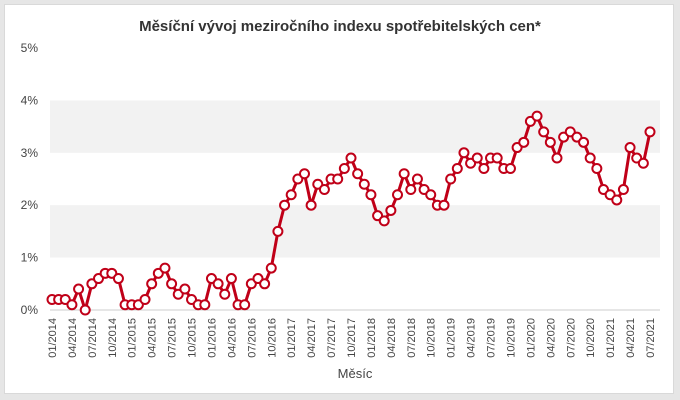  Describe the element at coordinates (412, 338) in the screenshot. I see `x-tick-label: 07/2018` at that location.